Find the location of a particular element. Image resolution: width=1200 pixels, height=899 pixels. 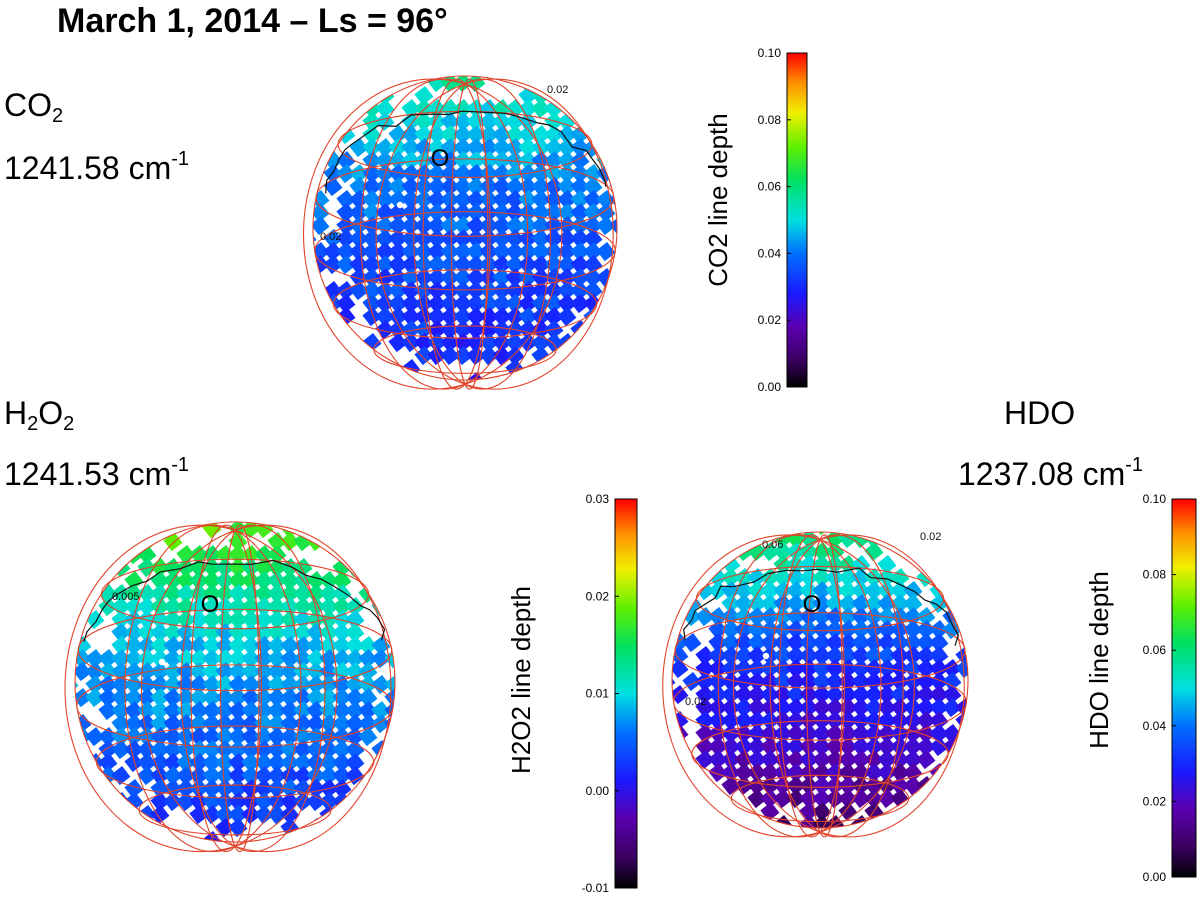

globe-2-contours: 0.02 0.06 0.02 is located at coordinates (821, 619).